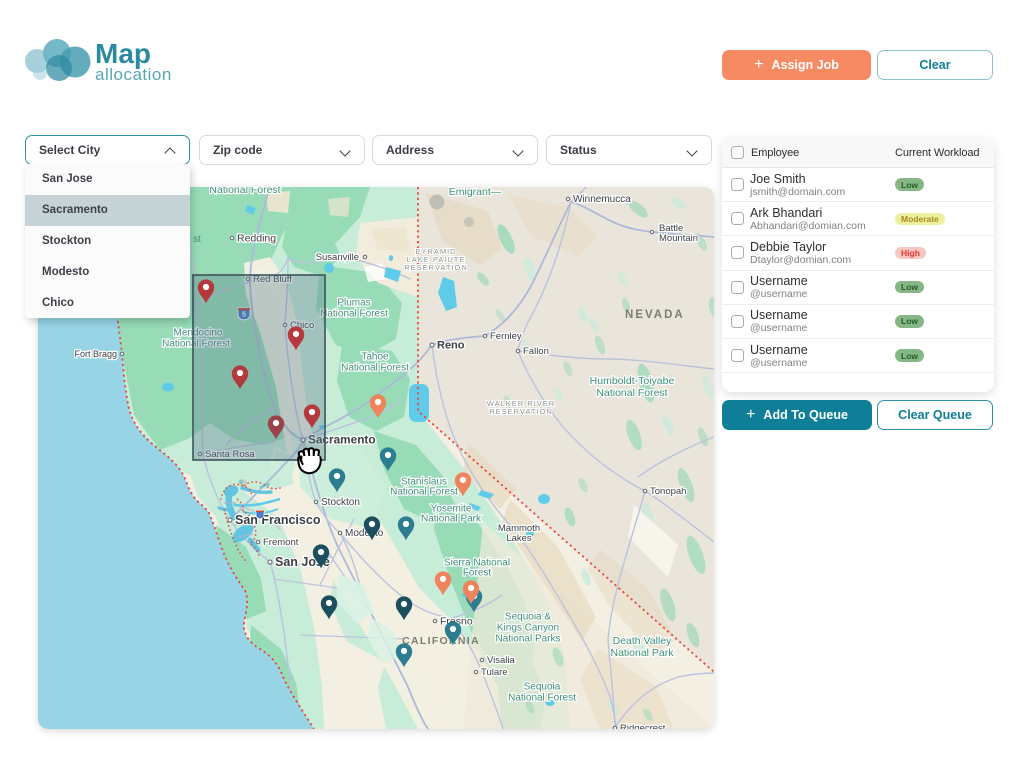 The height and width of the screenshot is (771, 1024). Describe the element at coordinates (475, 192) in the screenshot. I see `svg-text: Emigrant—` at that location.